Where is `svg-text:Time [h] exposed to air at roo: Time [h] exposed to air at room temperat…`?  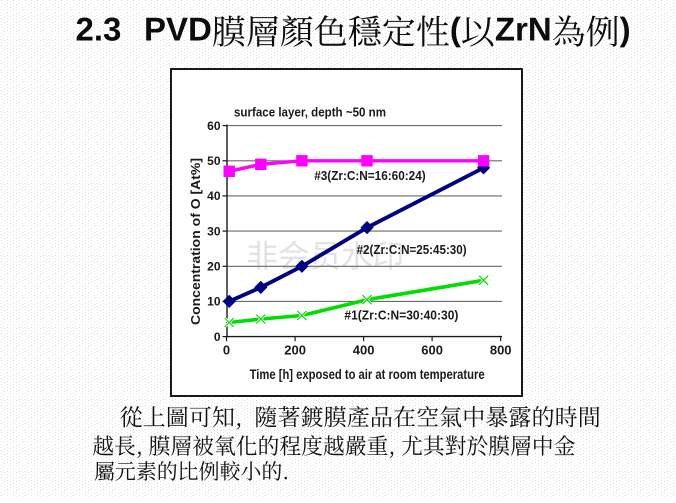
svg-text:Time [h] exposed to air at roo: Time [h] exposed to air at room temperat… is located at coordinates (367, 374).